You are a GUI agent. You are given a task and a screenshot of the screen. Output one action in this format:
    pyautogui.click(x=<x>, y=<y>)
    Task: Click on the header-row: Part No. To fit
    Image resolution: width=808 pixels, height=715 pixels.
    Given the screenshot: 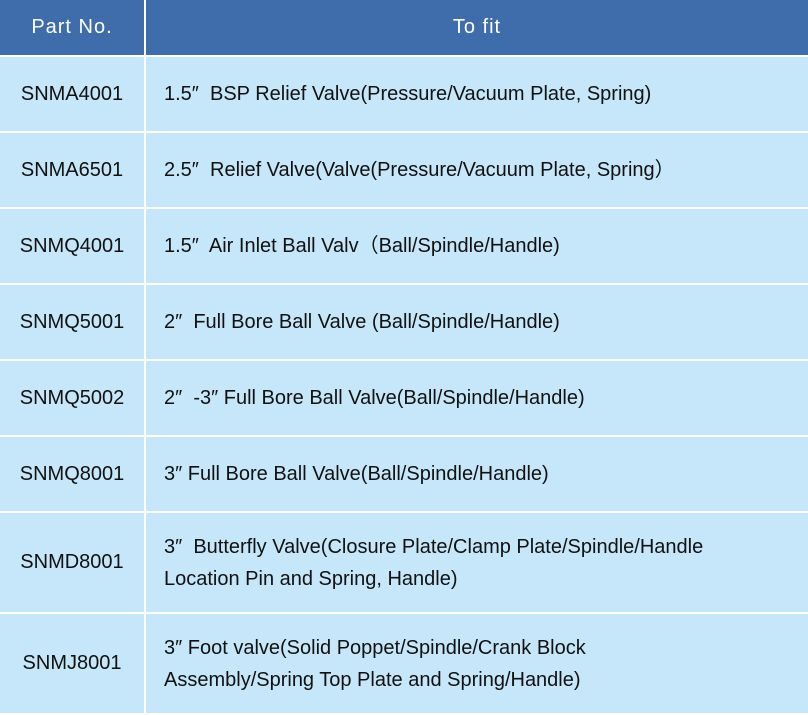 What is the action you would take?
    pyautogui.click(x=404, y=27)
    